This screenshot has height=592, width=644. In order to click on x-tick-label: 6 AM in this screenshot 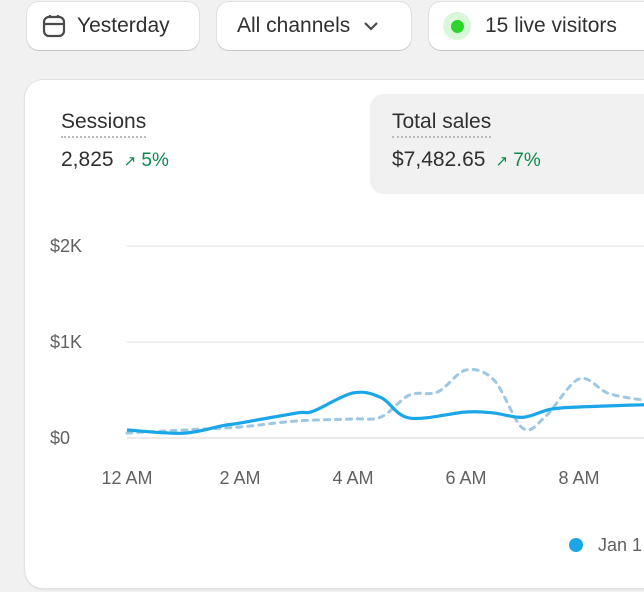, I will do `click(465, 478)`.